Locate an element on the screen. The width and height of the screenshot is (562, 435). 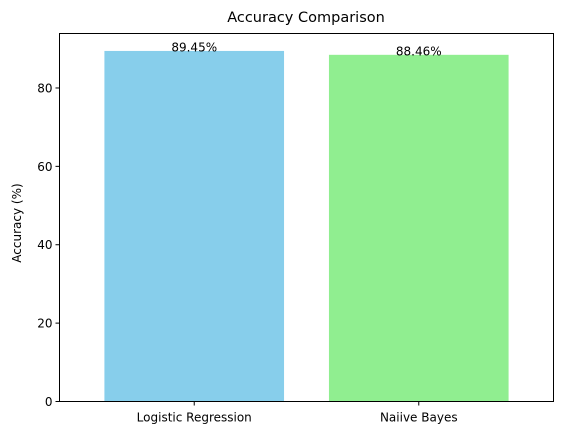
x-tick-label: Naiive Bayes is located at coordinates (419, 418).